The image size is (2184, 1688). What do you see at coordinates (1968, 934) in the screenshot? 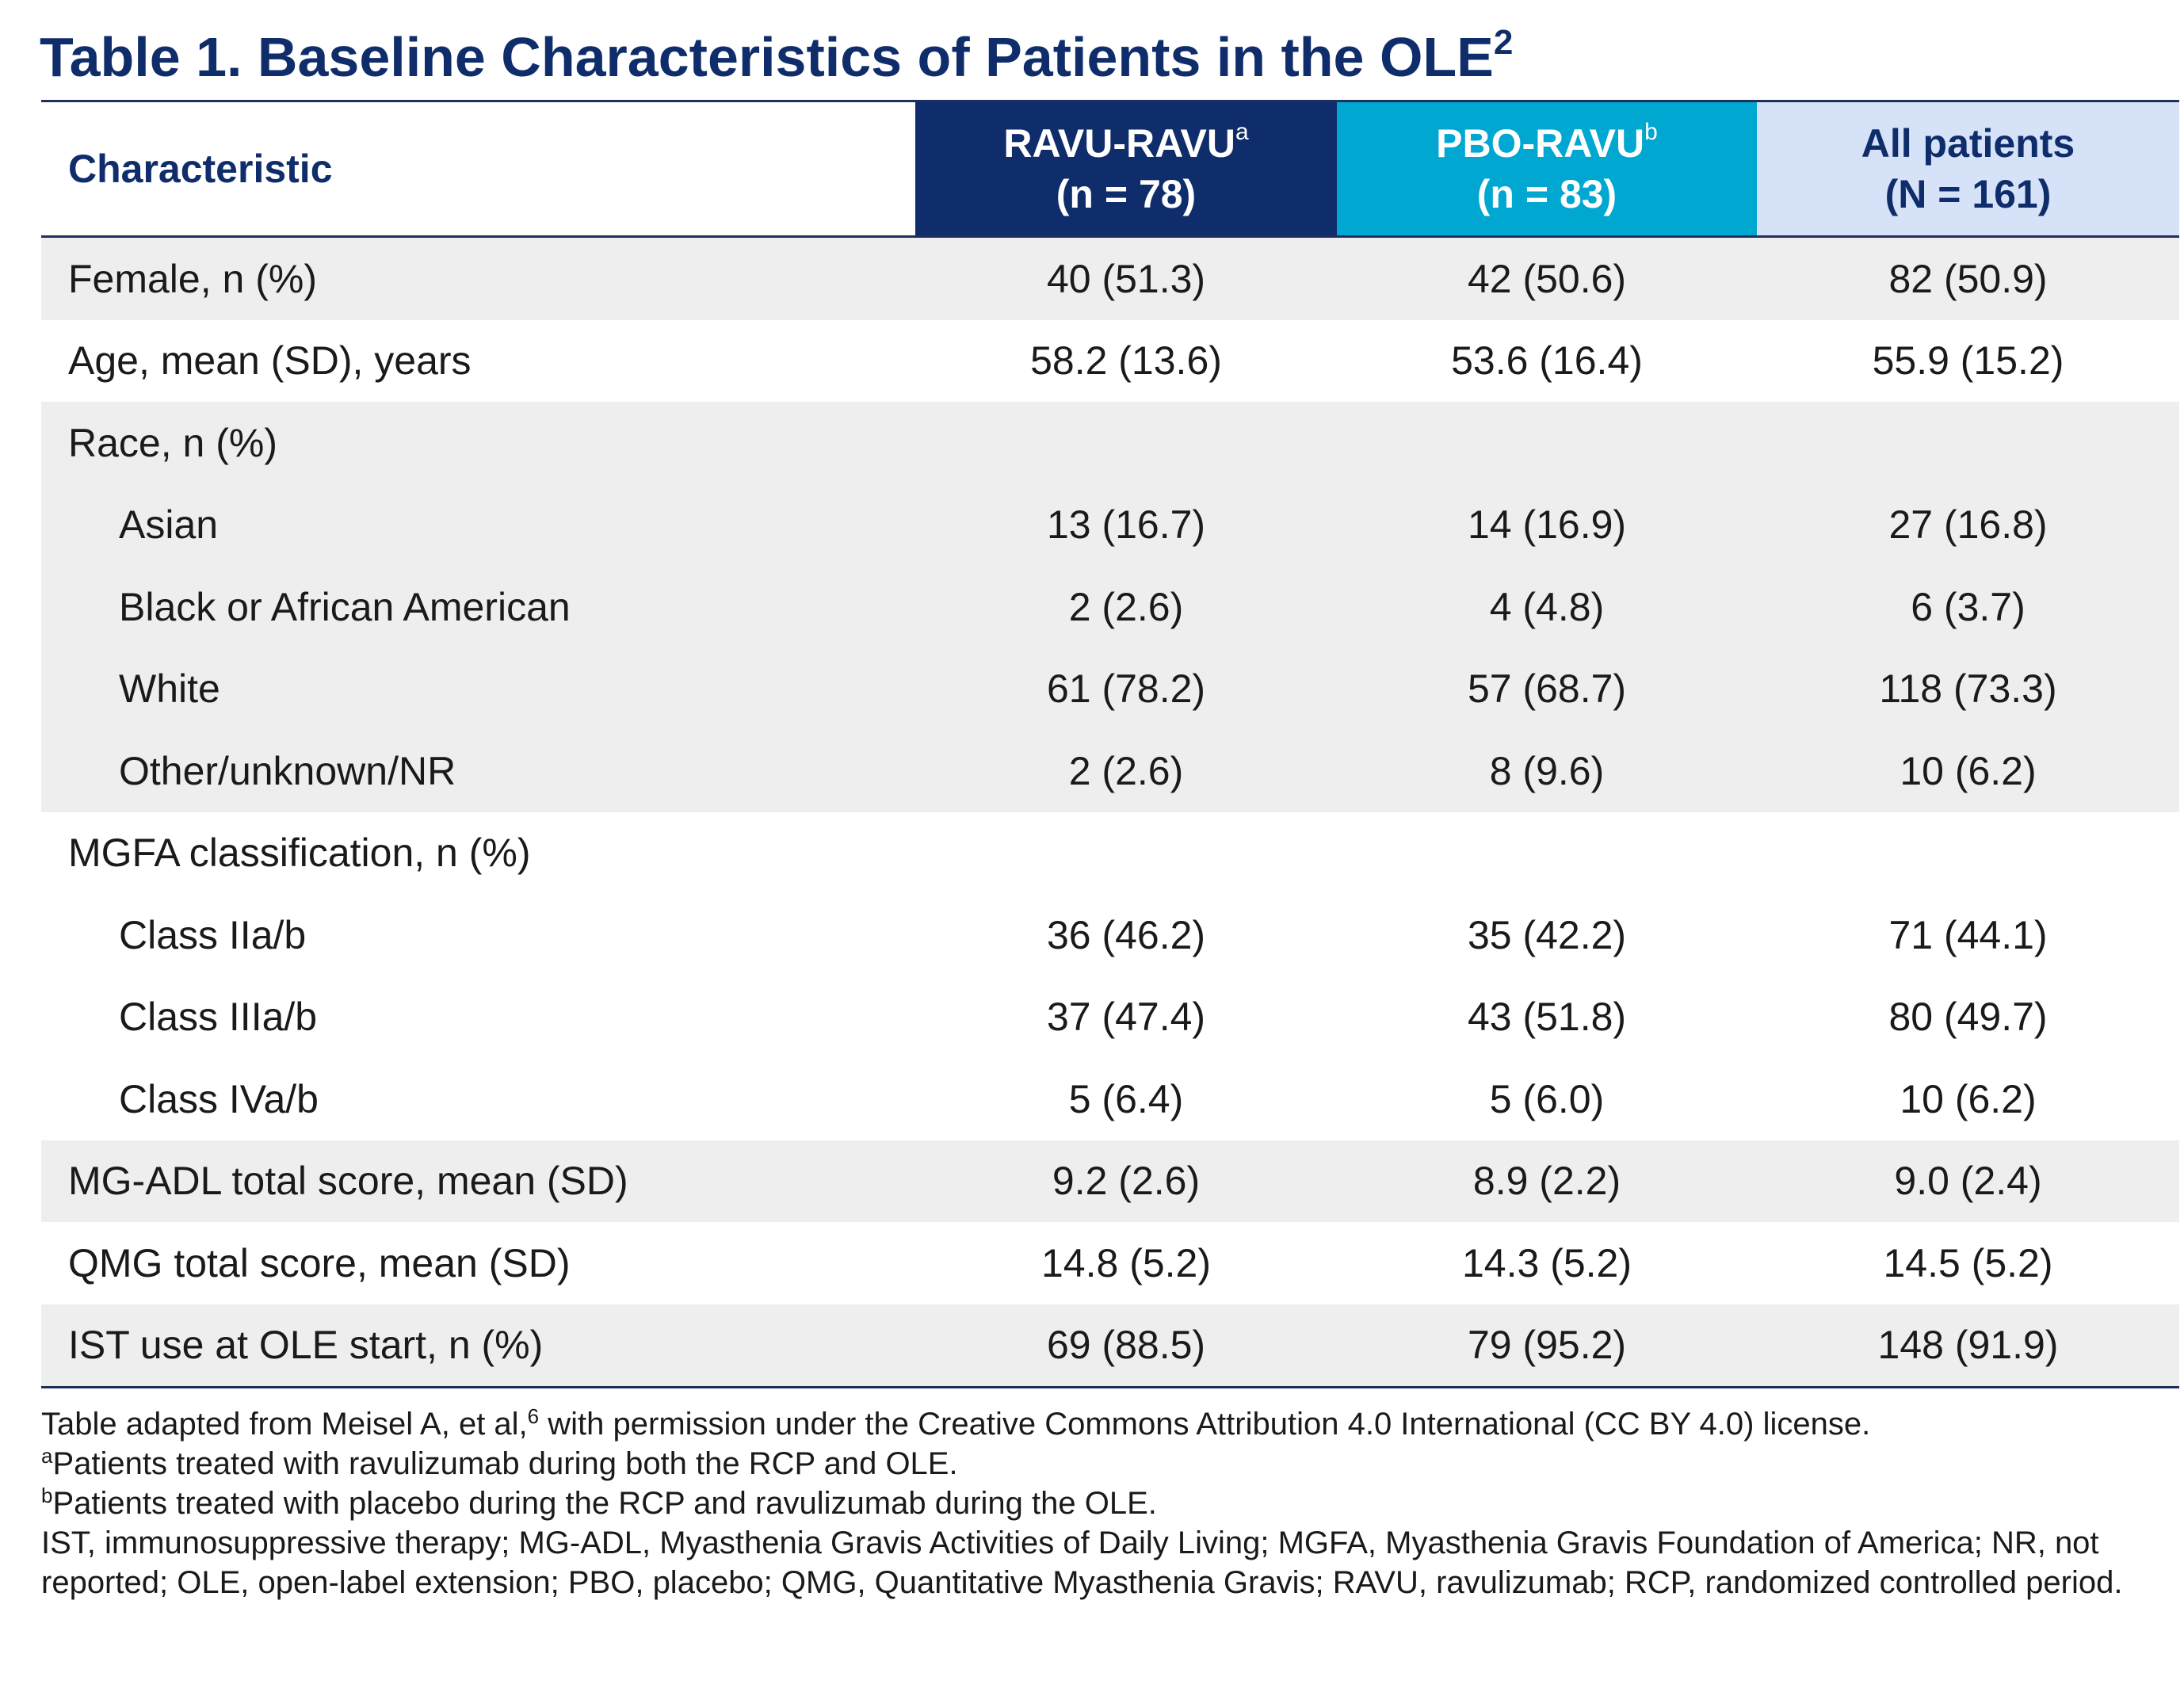
I see `cell-all-patients: 71 (44.1)` at bounding box center [1968, 934].